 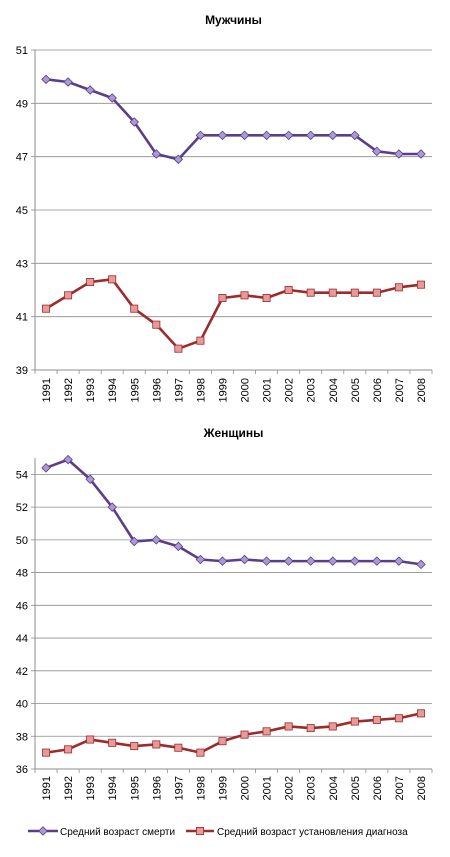 I want to click on x-tick-label: 1993, so click(x=91, y=390).